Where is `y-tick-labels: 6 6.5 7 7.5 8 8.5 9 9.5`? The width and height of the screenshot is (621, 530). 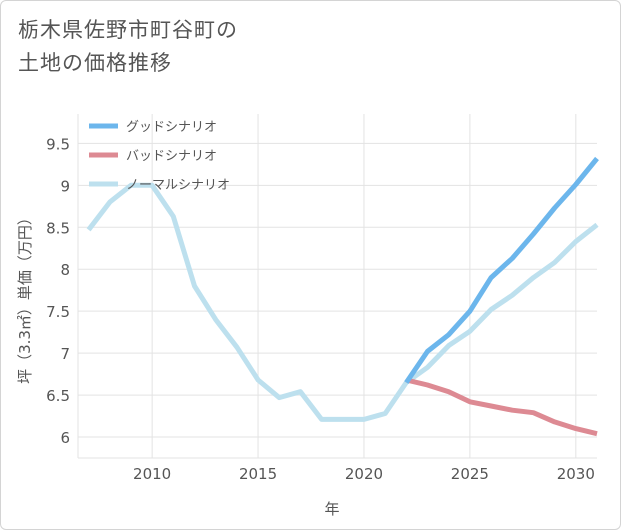 y-tick-labels: 6 6.5 7 7.5 8 8.5 9 9.5 is located at coordinates (58, 291).